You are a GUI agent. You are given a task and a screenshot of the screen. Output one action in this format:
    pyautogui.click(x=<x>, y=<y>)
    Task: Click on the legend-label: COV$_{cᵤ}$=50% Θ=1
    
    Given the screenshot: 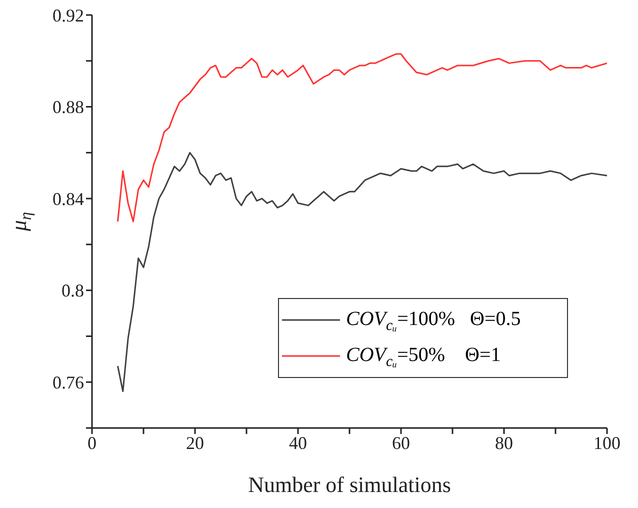 What is the action you would take?
    pyautogui.click(x=423, y=357)
    